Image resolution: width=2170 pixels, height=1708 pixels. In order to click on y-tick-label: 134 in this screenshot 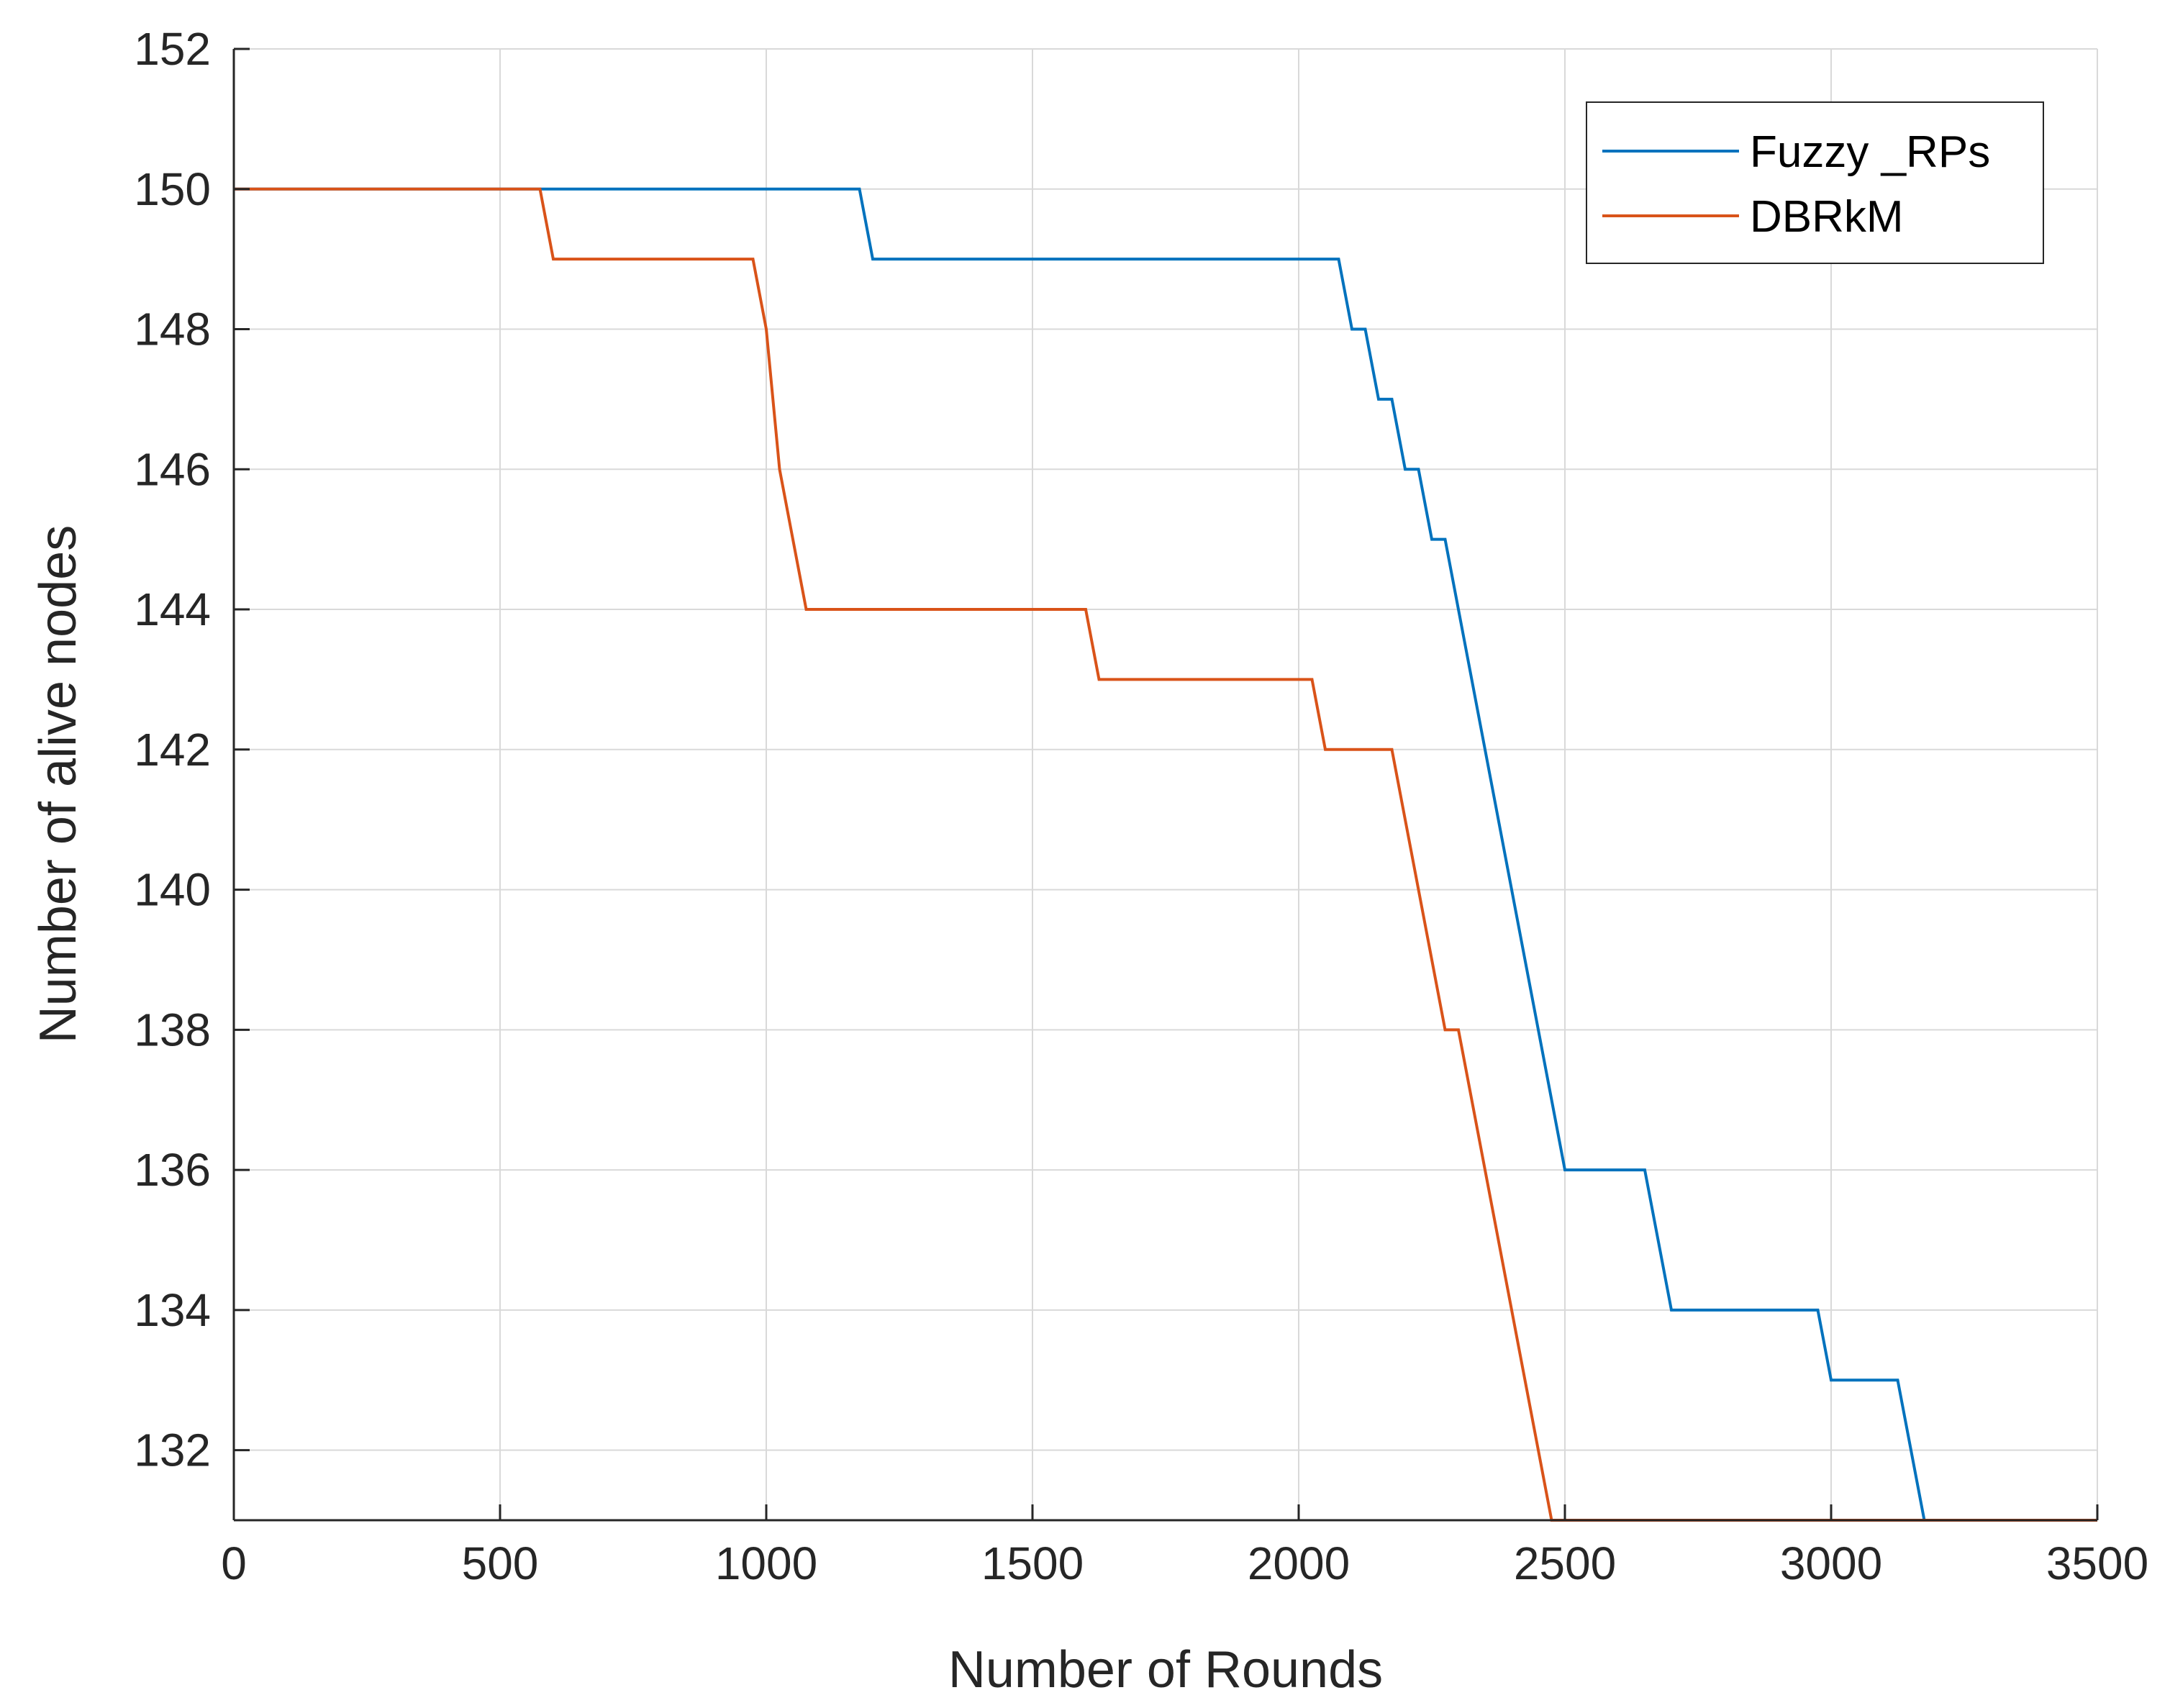, I will do `click(172, 1310)`.